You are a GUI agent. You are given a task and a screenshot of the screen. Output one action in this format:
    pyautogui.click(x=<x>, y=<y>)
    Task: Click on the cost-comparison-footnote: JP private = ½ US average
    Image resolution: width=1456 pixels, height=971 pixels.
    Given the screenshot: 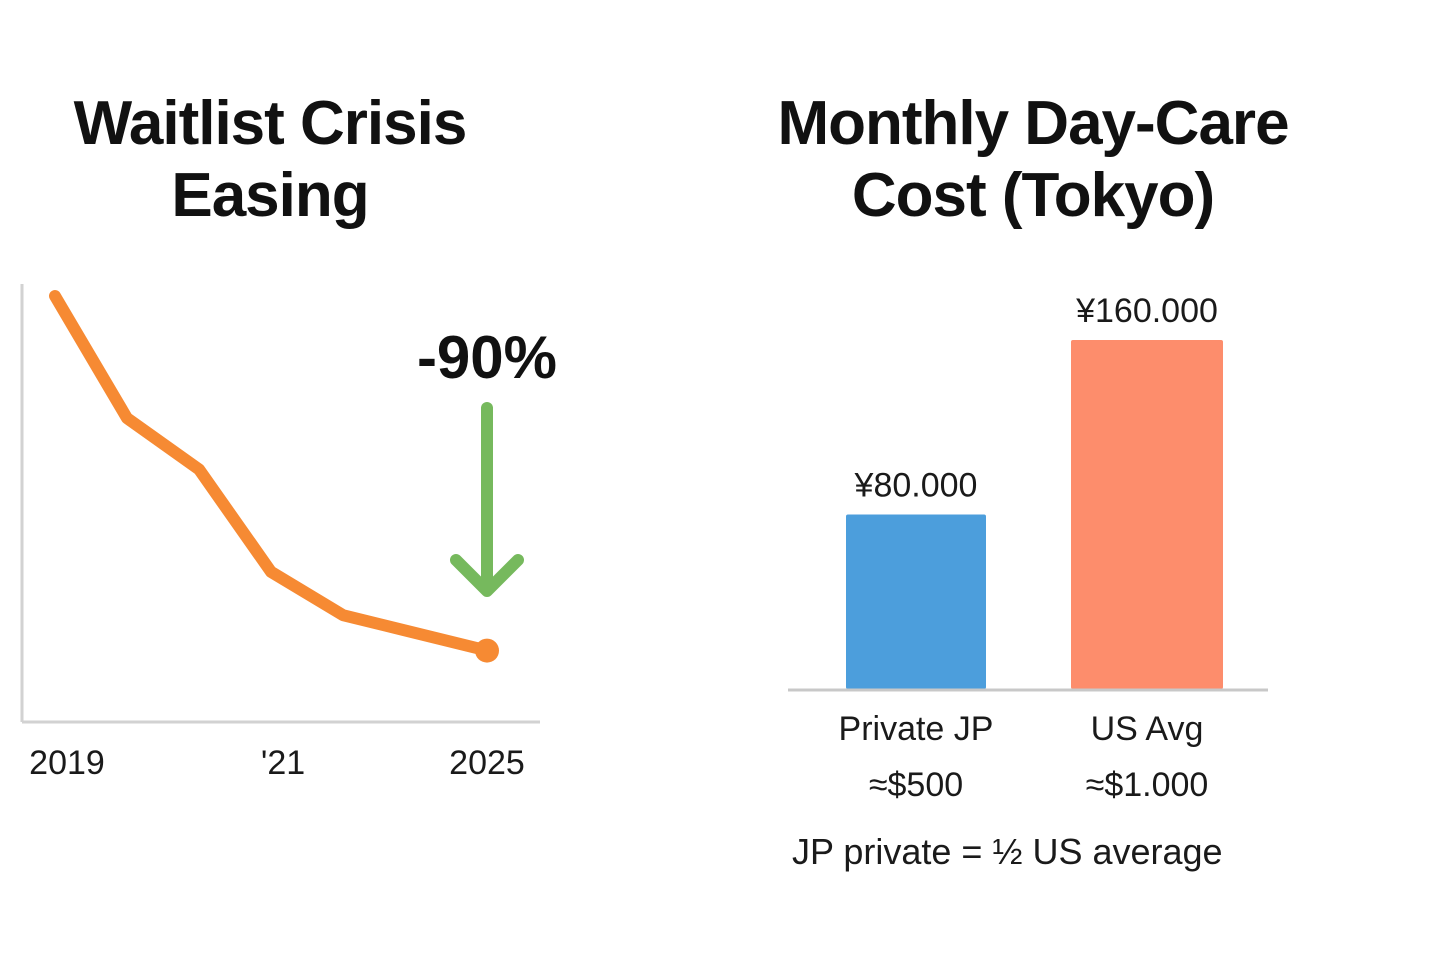 What is the action you would take?
    pyautogui.click(x=1007, y=851)
    